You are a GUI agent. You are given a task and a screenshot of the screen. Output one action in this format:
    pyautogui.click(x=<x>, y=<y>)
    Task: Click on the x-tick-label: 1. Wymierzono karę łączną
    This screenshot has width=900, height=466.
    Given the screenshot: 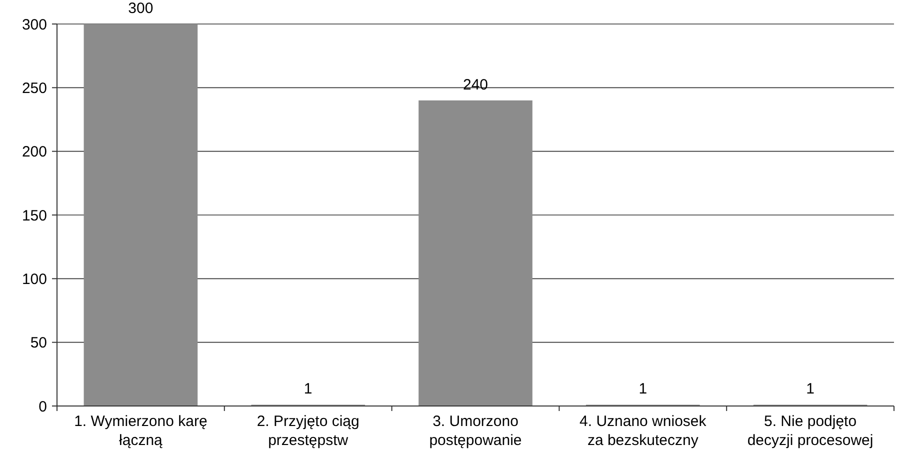 What is the action you would take?
    pyautogui.click(x=141, y=431)
    